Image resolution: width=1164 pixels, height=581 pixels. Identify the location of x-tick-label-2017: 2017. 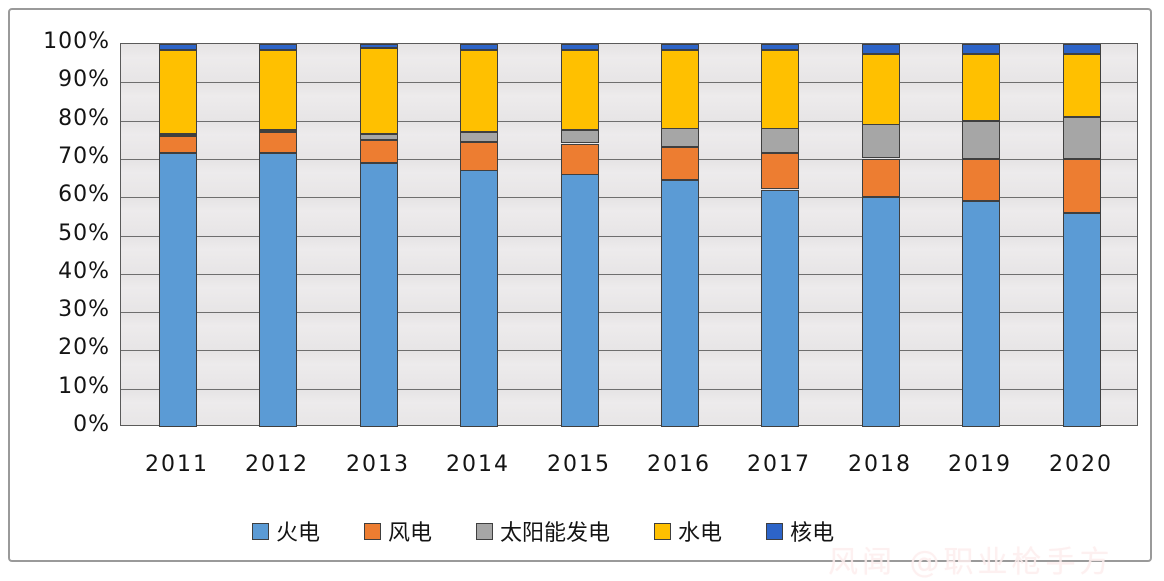
(779, 464).